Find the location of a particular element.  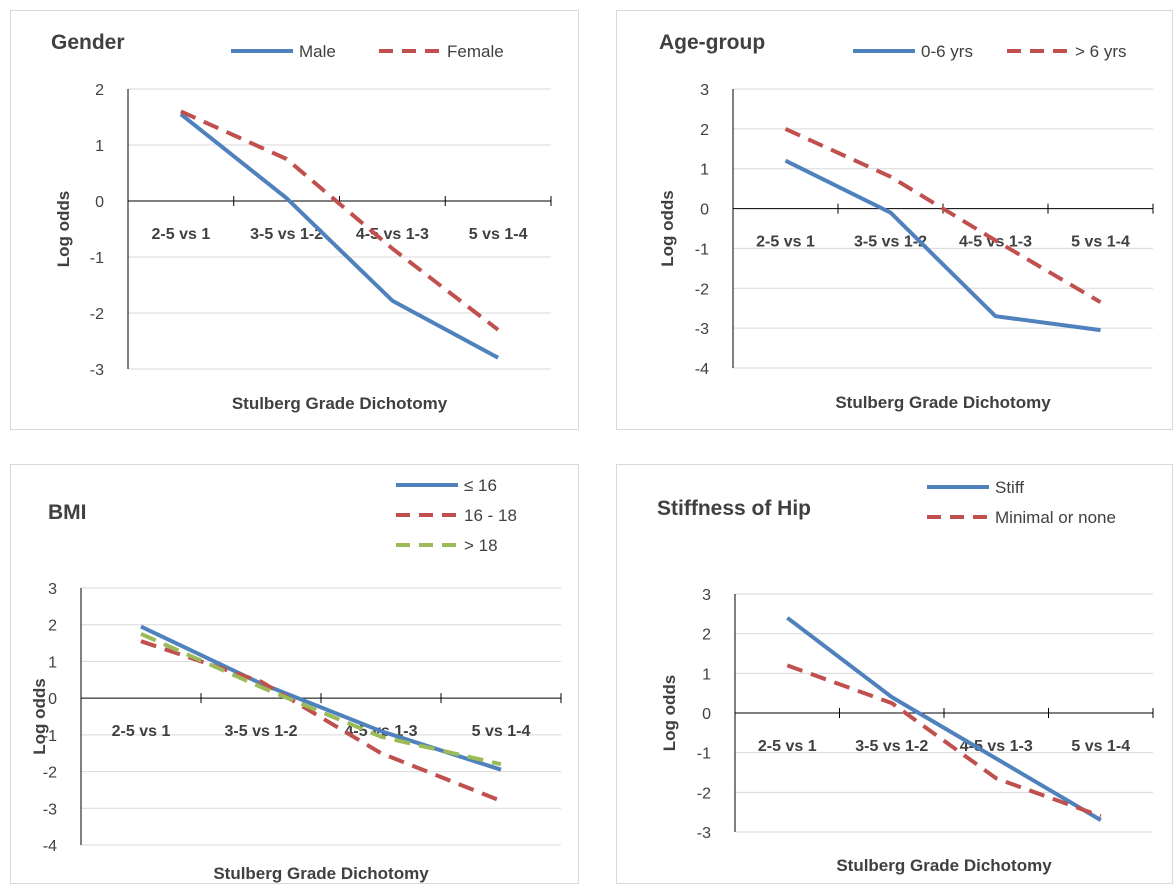

legend-label: Female is located at coordinates (475, 51).